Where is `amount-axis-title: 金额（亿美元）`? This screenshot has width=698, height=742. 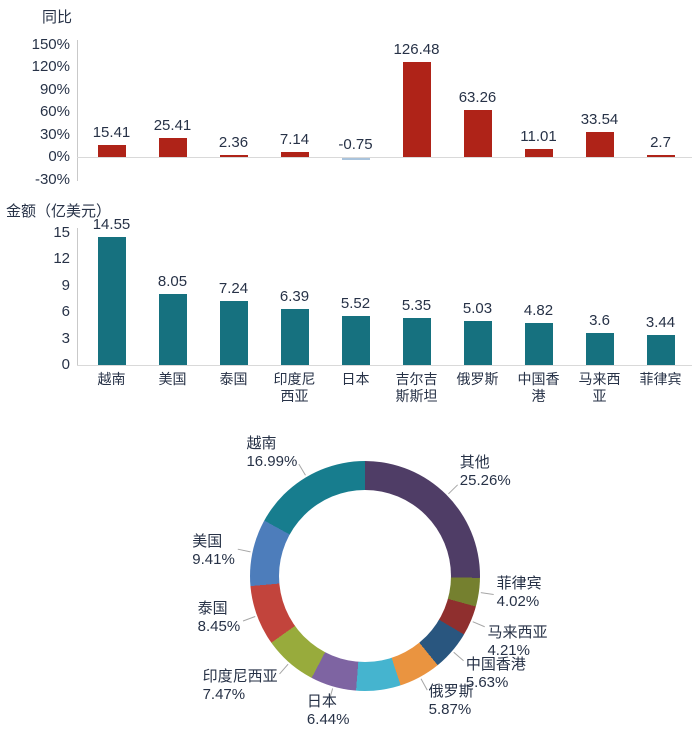 amount-axis-title: 金额（亿美元） is located at coordinates (59, 211).